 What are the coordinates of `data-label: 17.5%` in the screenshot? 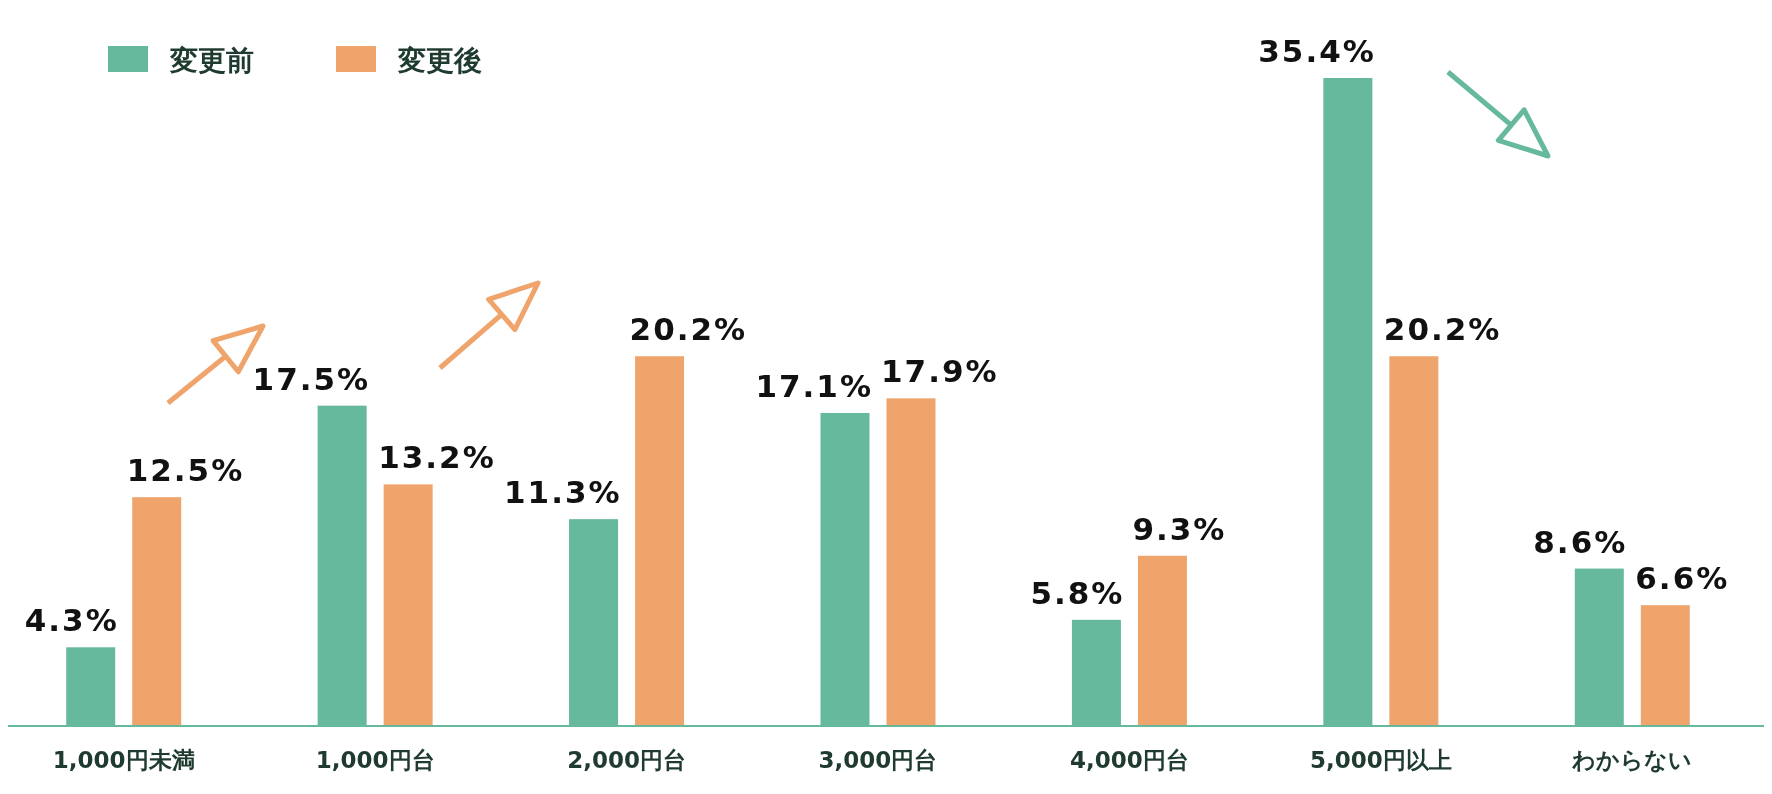 It's located at (311, 378).